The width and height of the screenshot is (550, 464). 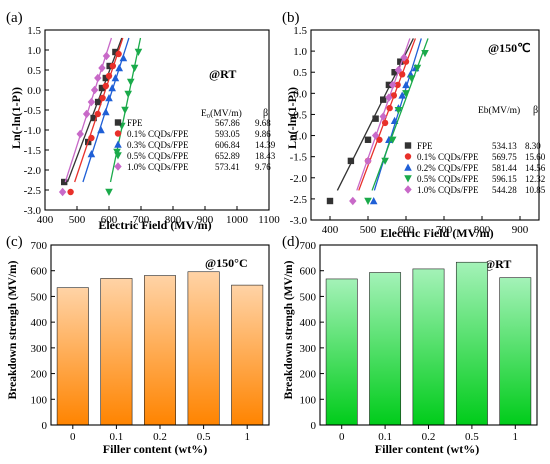 What do you see at coordinates (308, 272) in the screenshot?
I see `y-tick-label-d: 600` at bounding box center [308, 272].